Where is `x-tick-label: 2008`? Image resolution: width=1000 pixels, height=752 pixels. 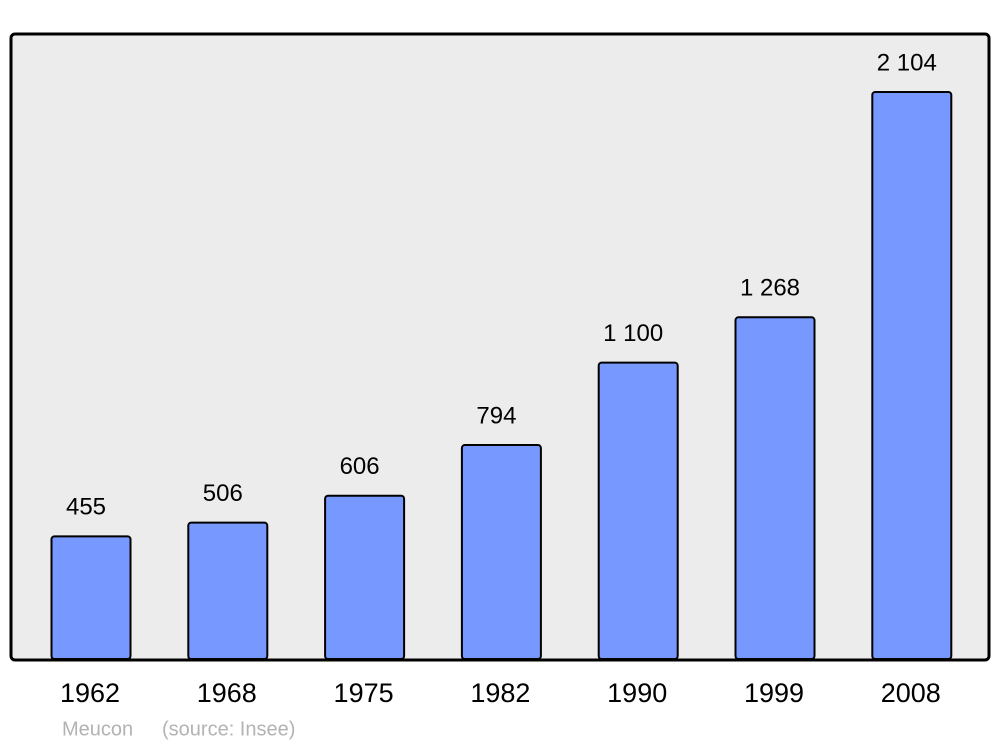
x-tick-label: 2008 is located at coordinates (911, 693).